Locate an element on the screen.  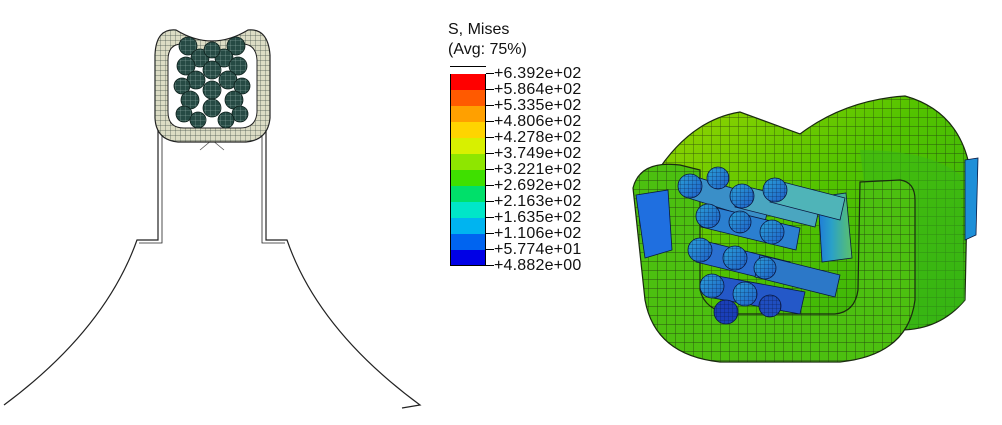
legend-subtitle: (Avg: 75%) is located at coordinates (487, 49).